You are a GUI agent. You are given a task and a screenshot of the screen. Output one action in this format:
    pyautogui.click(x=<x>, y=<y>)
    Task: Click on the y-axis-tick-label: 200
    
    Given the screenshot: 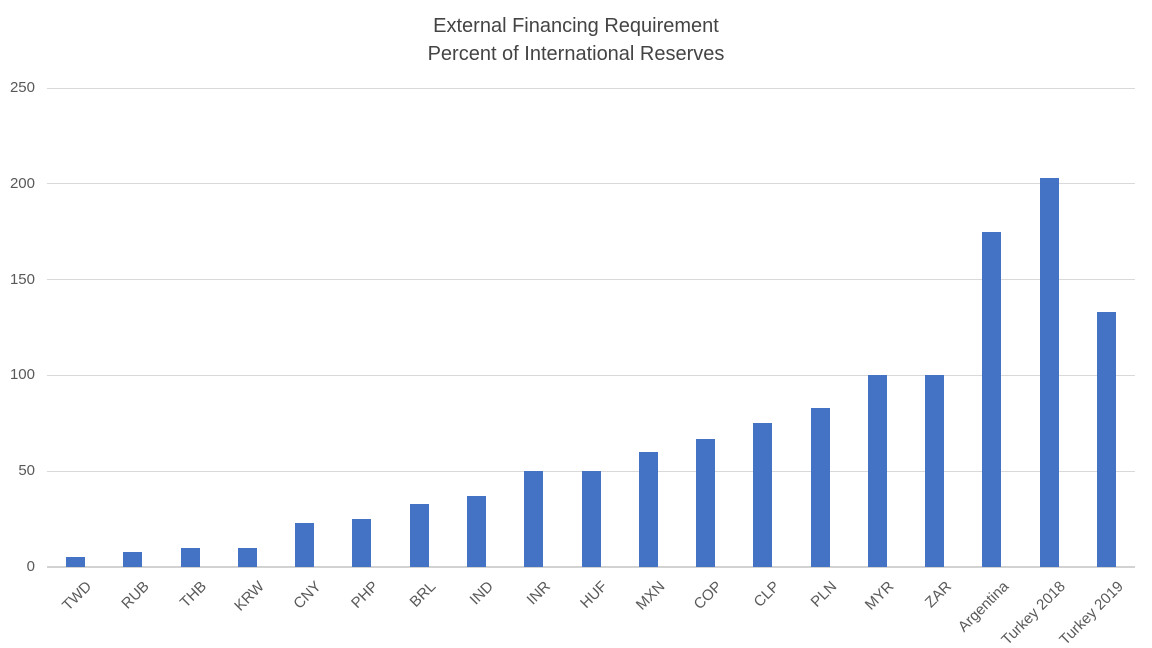 What is the action you would take?
    pyautogui.click(x=22, y=183)
    